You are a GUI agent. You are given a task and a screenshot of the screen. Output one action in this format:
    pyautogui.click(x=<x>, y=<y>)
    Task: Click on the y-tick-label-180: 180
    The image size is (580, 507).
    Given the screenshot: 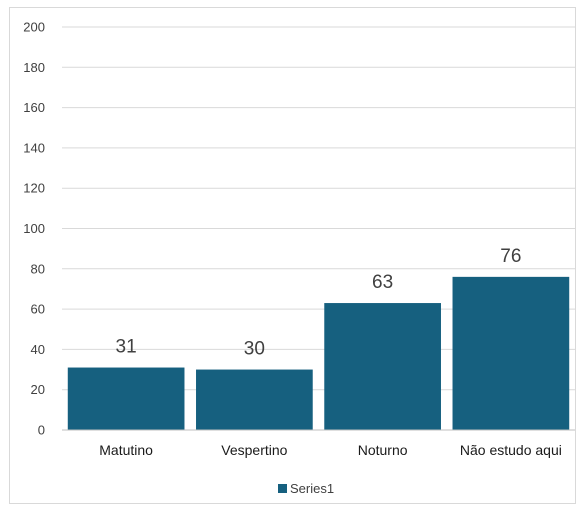 What is the action you would take?
    pyautogui.click(x=34, y=67)
    